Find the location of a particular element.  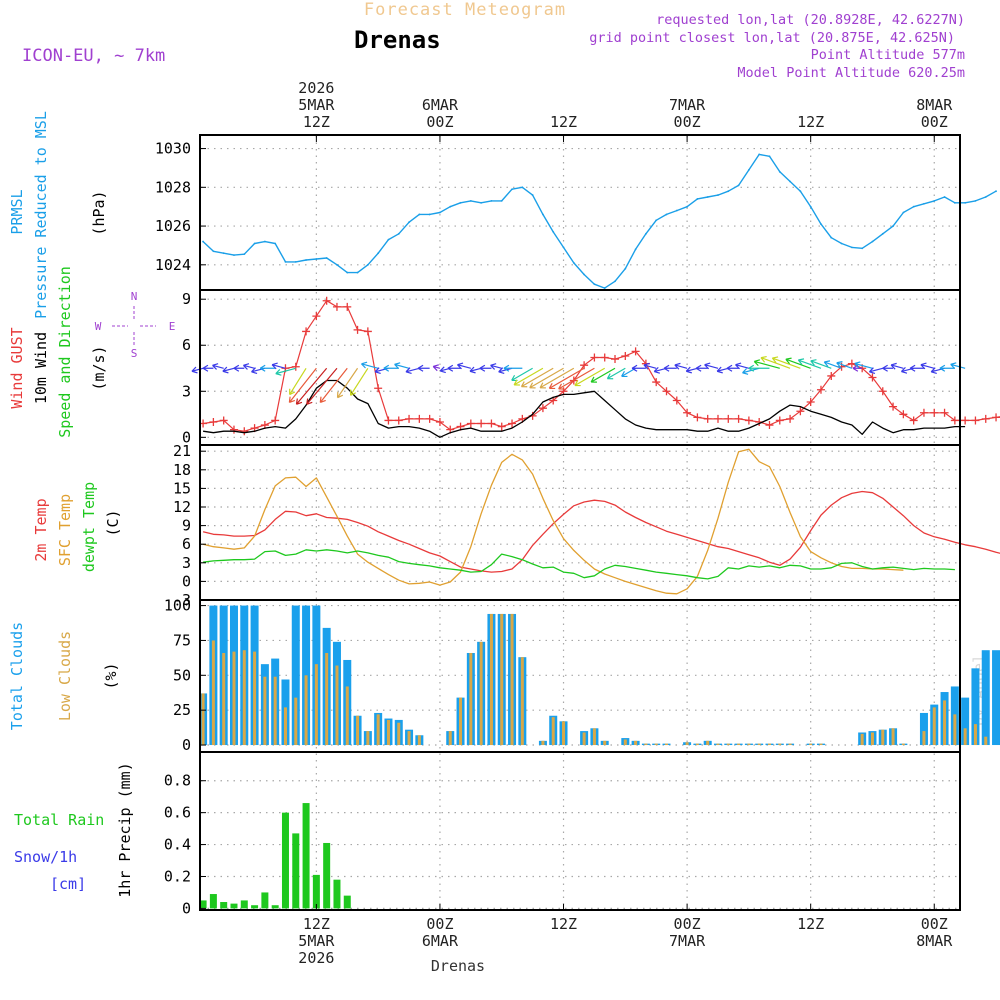

y-tick-label: 1026 is located at coordinates (173, 226).